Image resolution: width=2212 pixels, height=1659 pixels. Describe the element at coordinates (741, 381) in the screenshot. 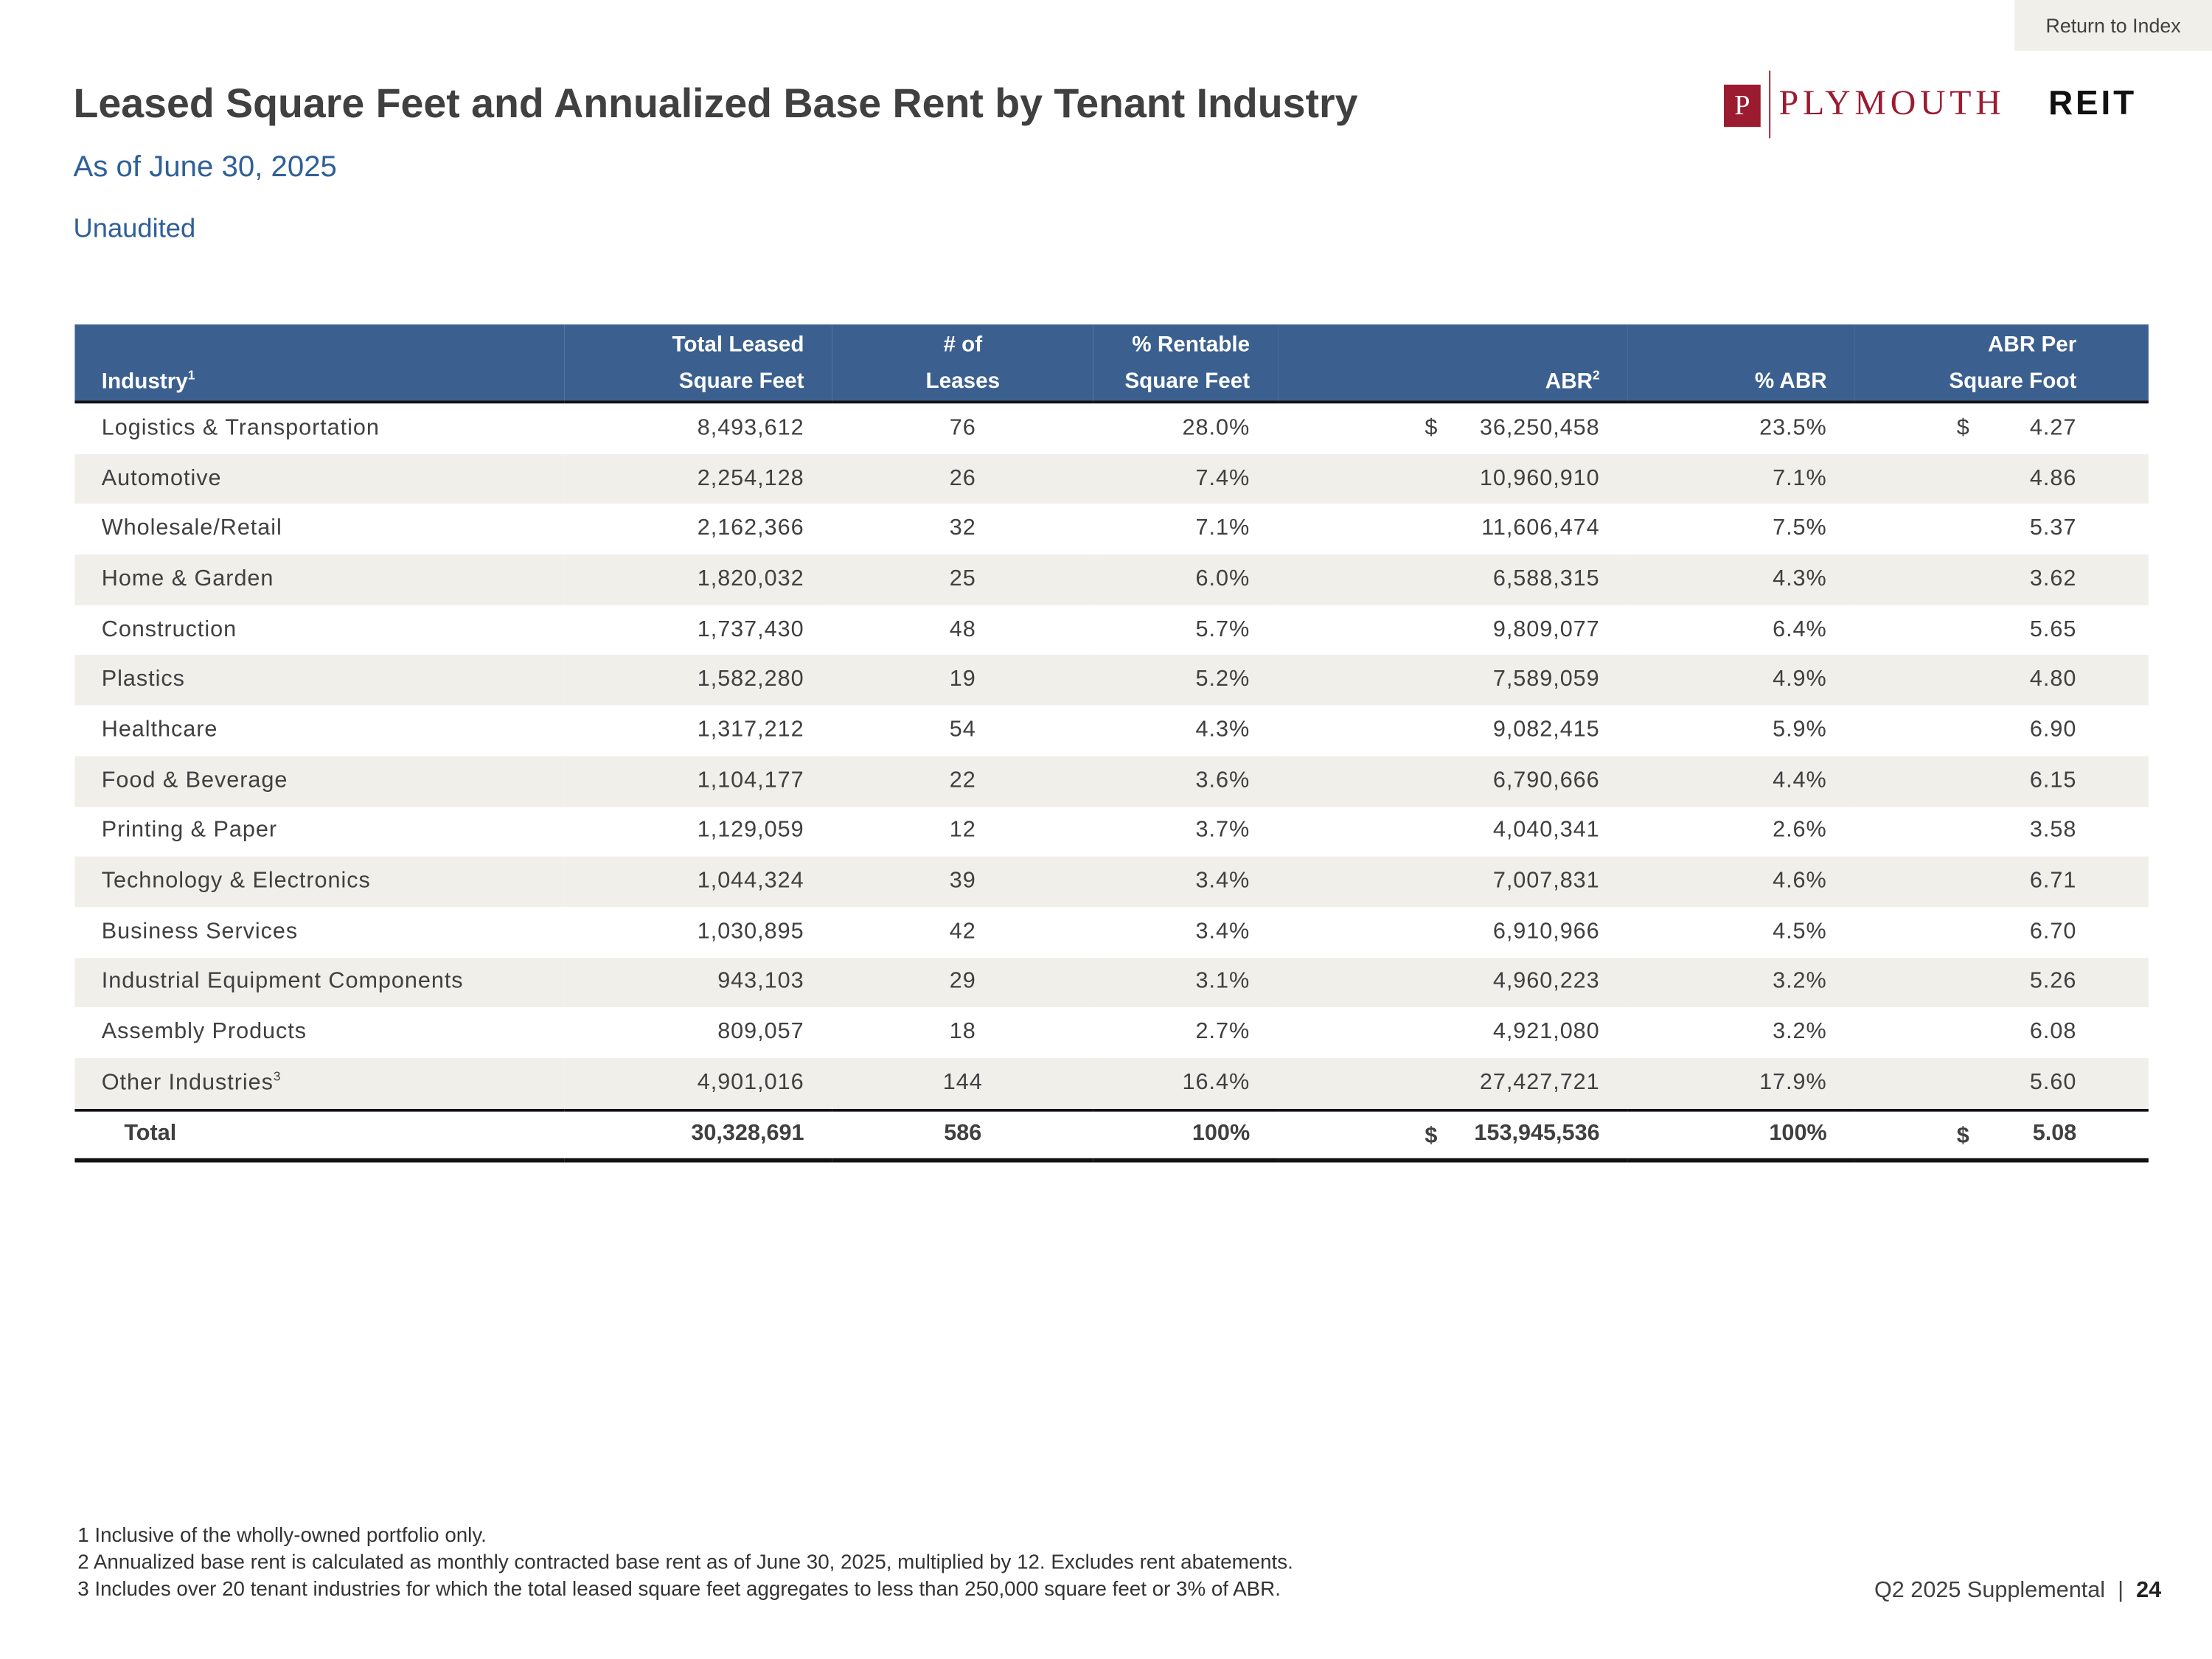

I see `header-line: Square Feet` at that location.